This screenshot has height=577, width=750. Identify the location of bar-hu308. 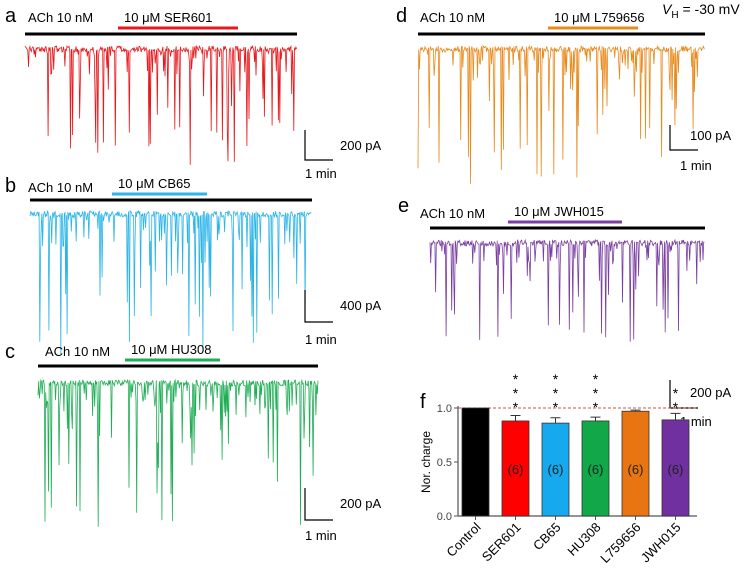
(595, 468).